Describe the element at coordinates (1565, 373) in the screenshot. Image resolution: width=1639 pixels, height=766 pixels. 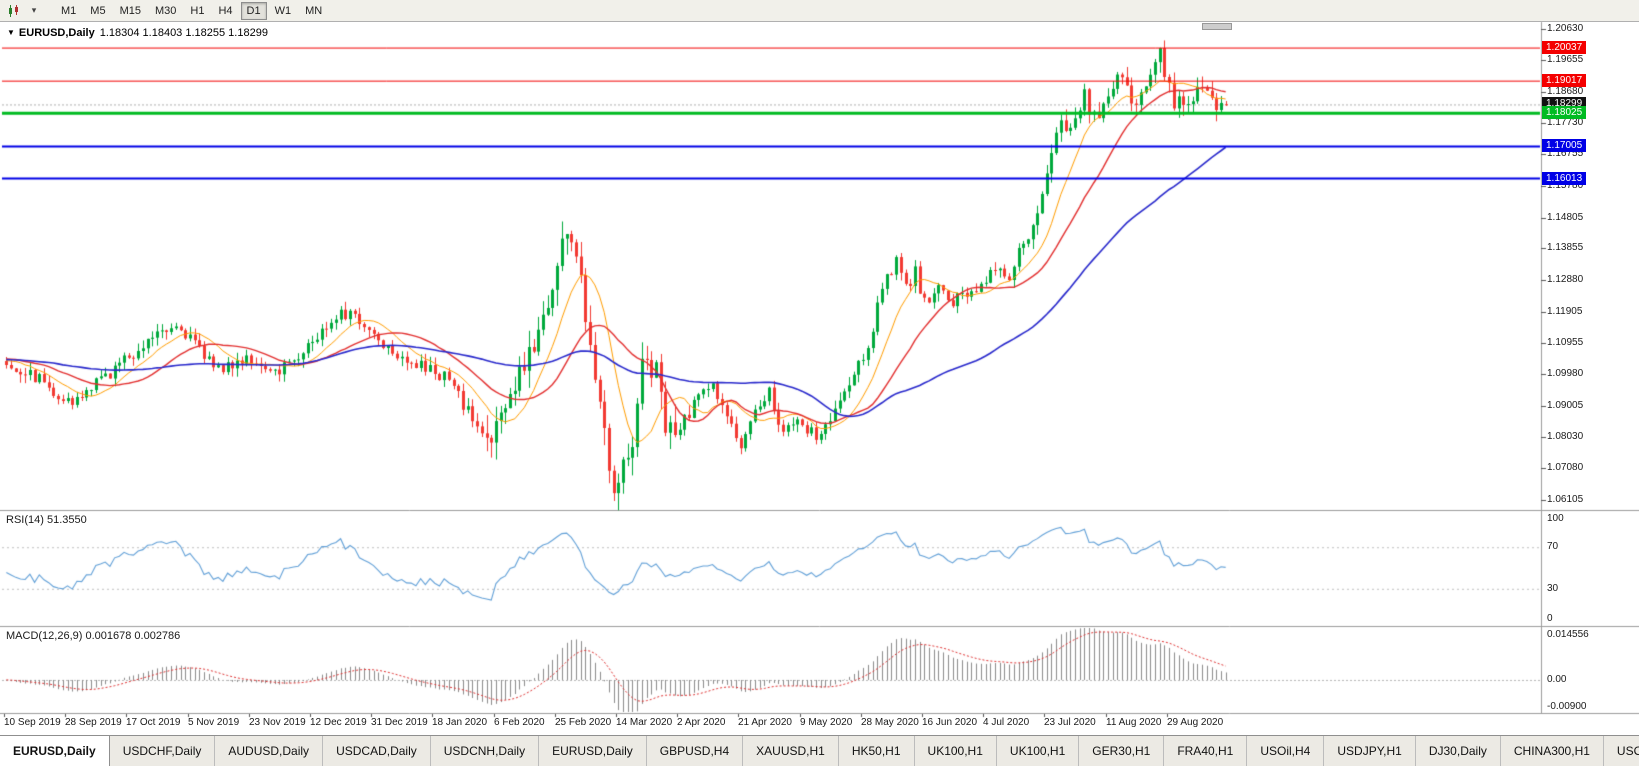
I see `price-axis-tick: 1.09980` at that location.